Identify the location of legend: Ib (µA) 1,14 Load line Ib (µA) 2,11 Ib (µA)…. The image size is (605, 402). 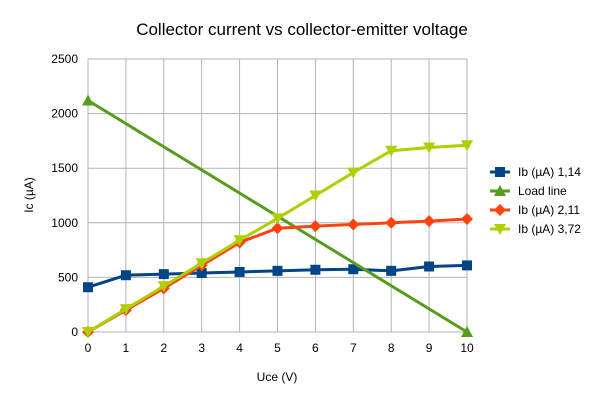
(535, 200).